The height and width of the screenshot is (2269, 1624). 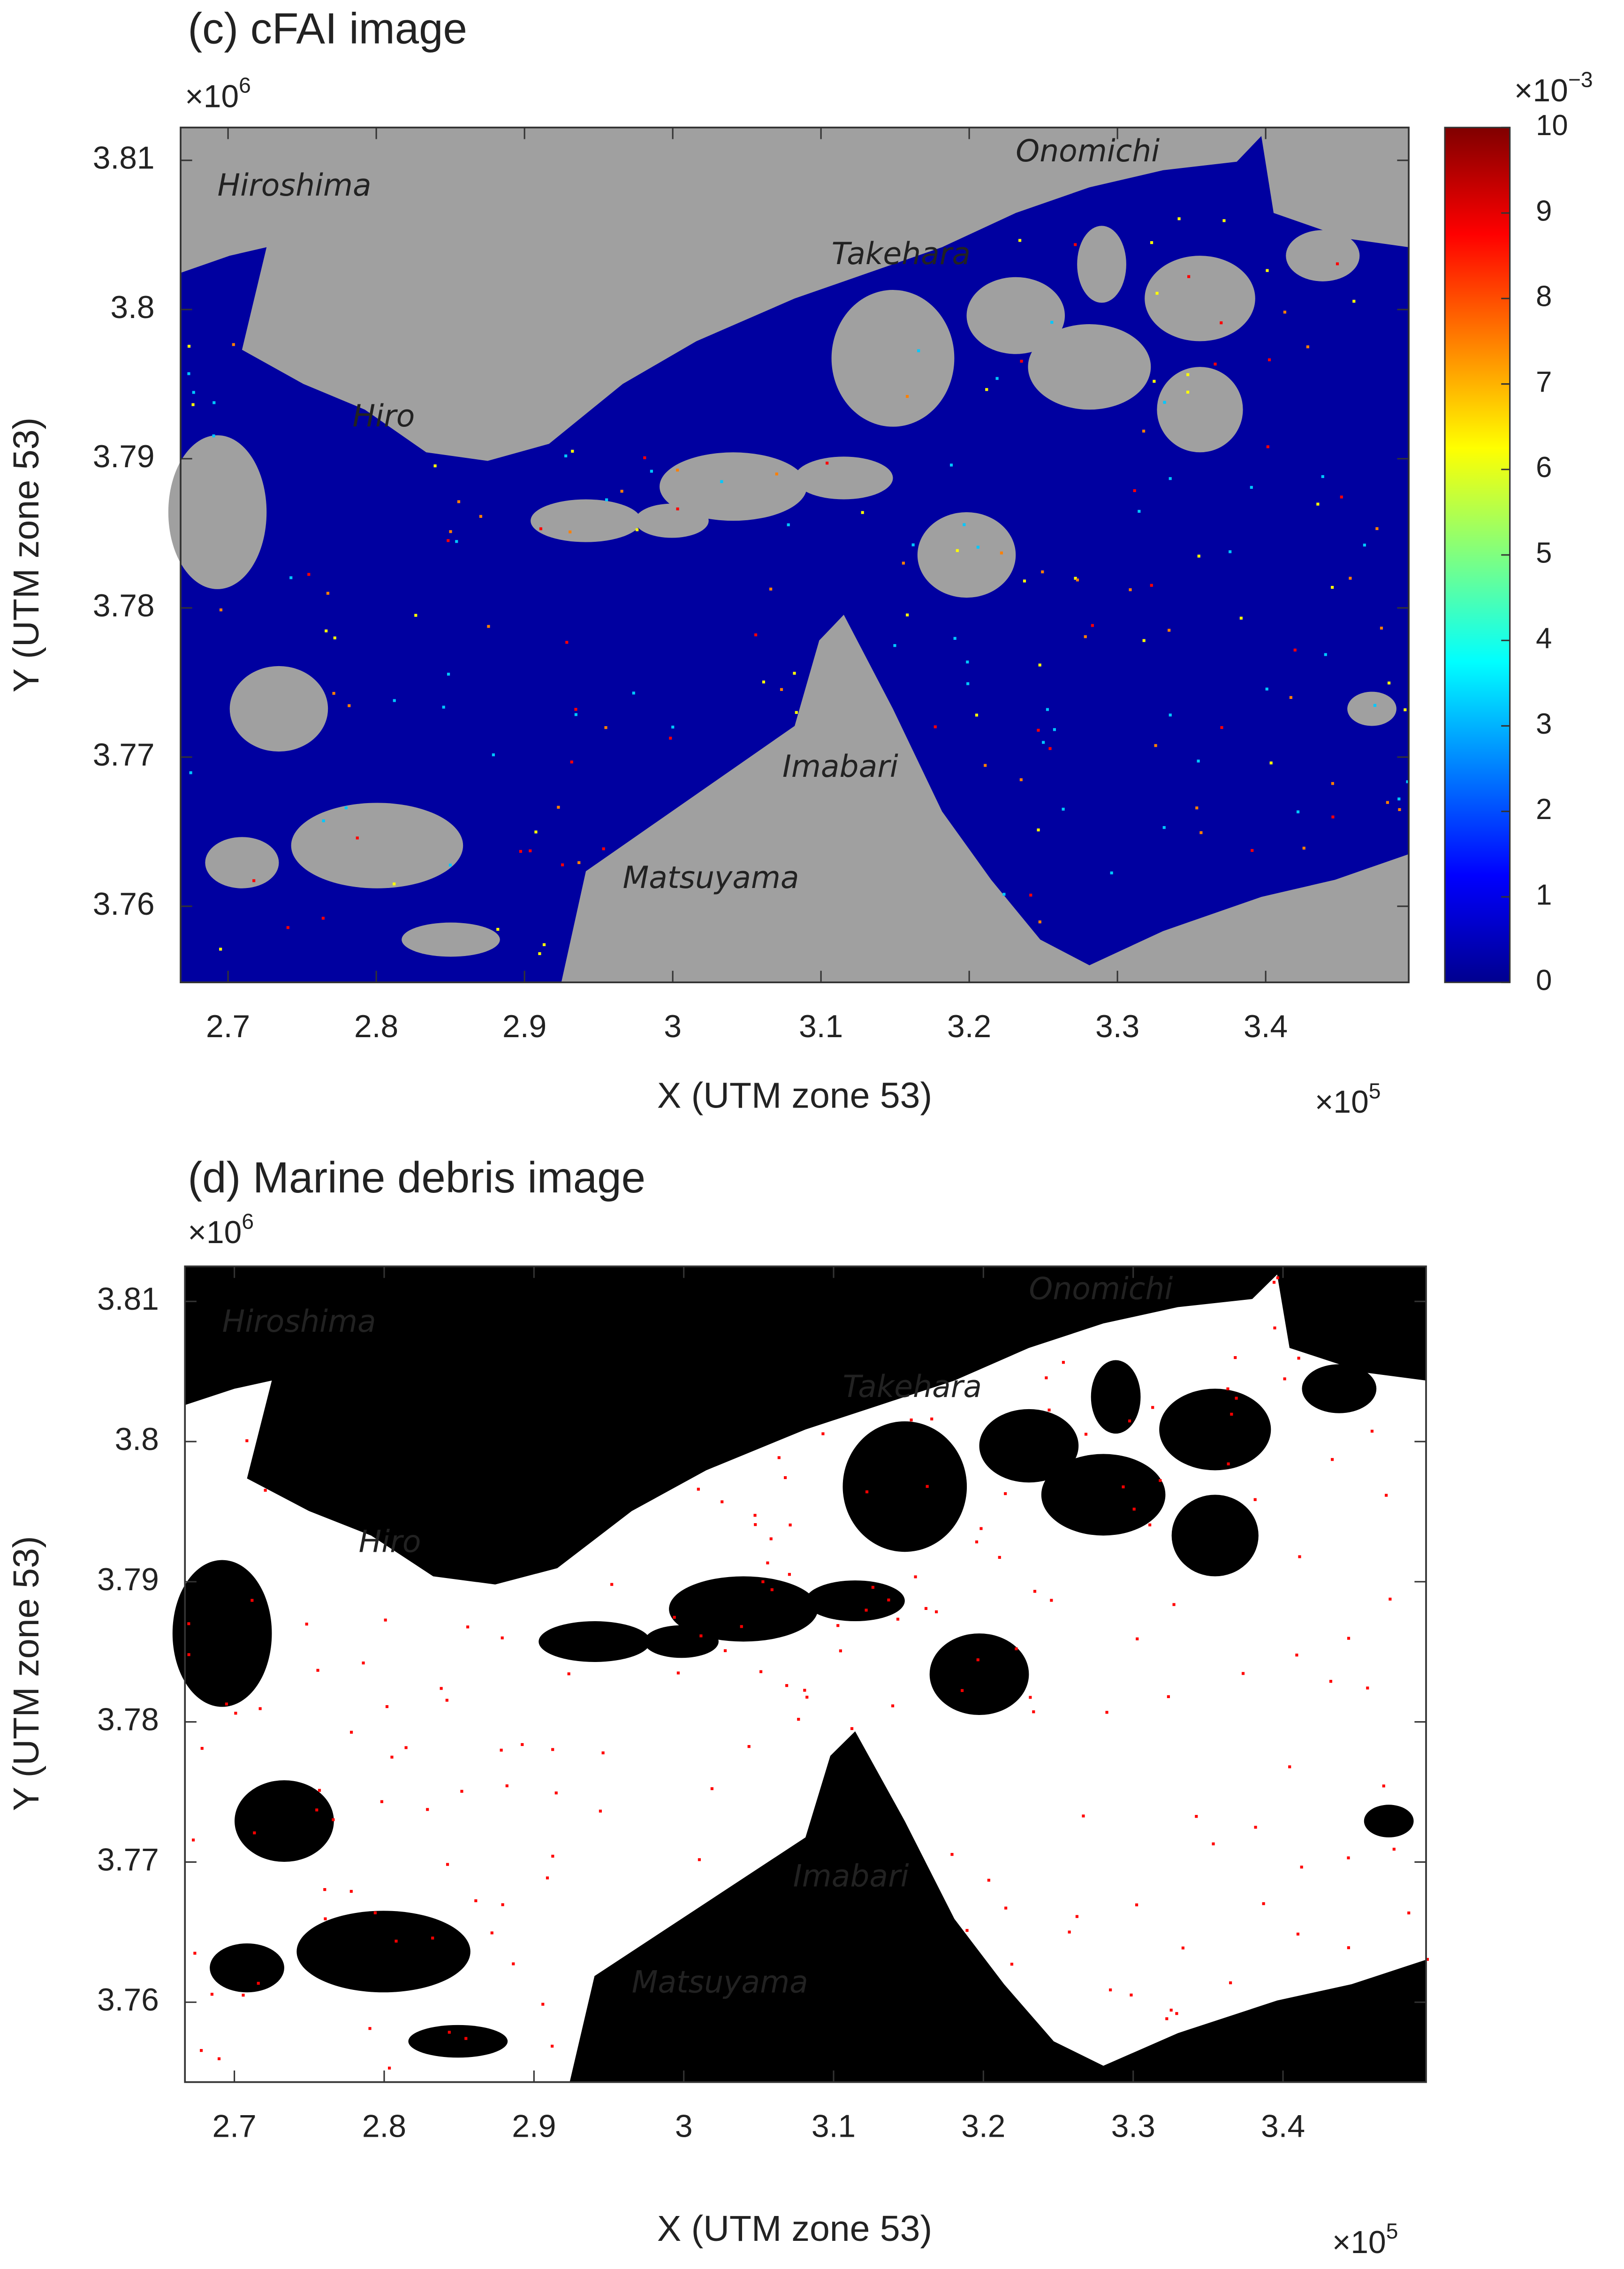 I want to click on place-name: Hiroshima, so click(x=295, y=185).